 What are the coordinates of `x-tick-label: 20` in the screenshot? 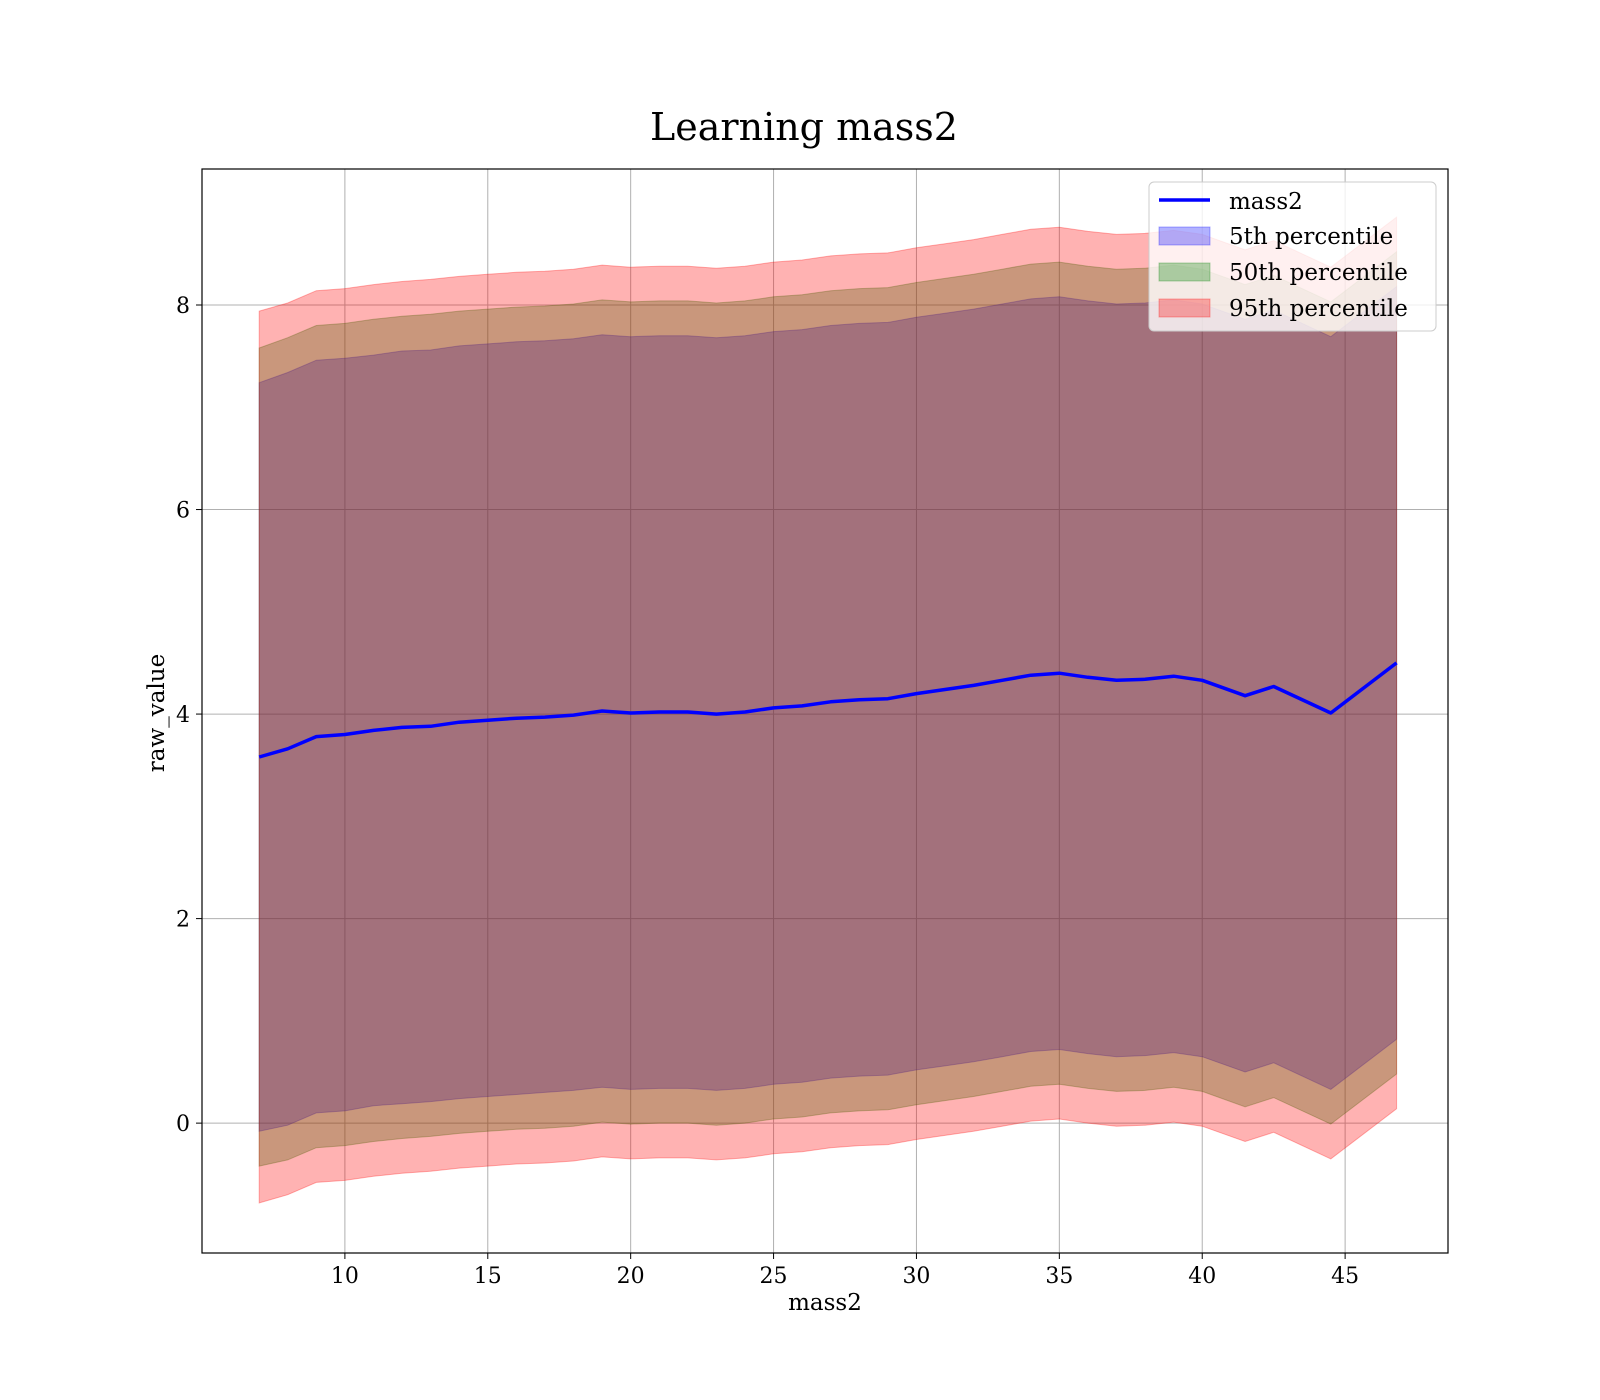 It's located at (631, 1276).